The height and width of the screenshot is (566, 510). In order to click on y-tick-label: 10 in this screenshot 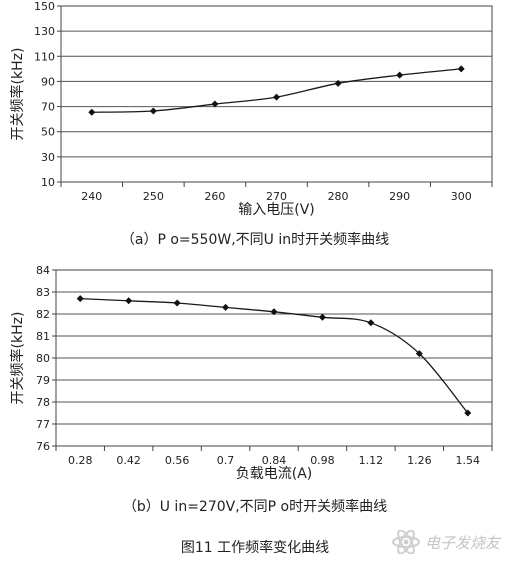, I will do `click(48, 182)`.